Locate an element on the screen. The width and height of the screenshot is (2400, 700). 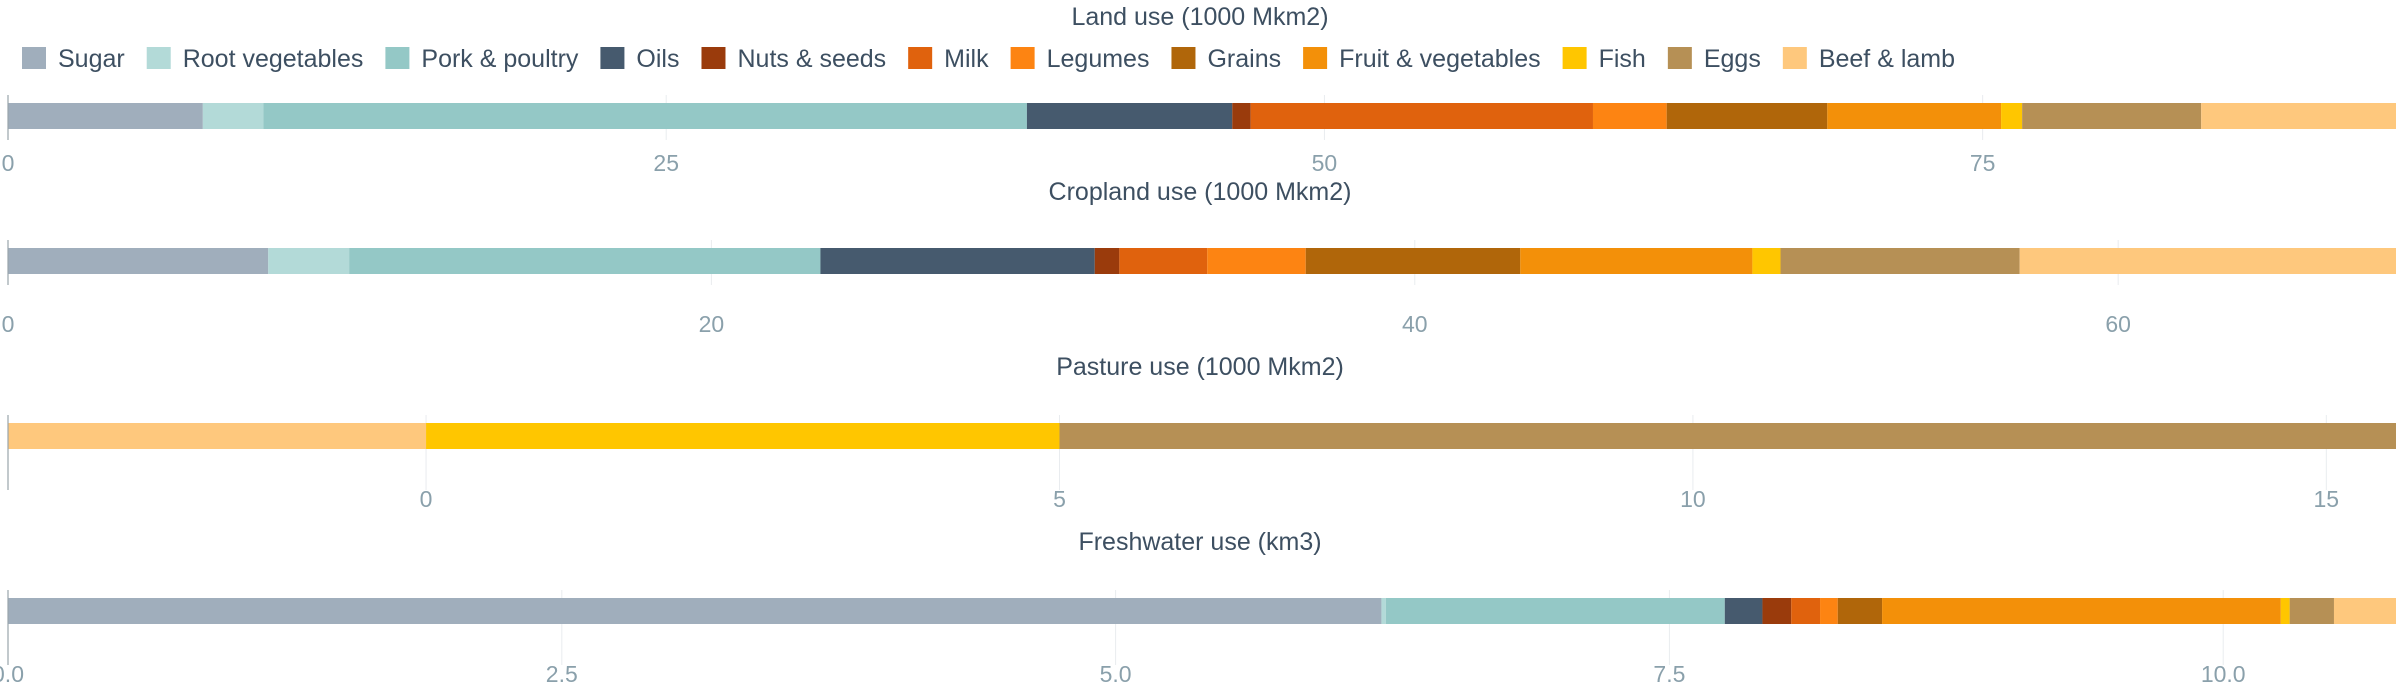
tick-label: 50 is located at coordinates (1325, 163).